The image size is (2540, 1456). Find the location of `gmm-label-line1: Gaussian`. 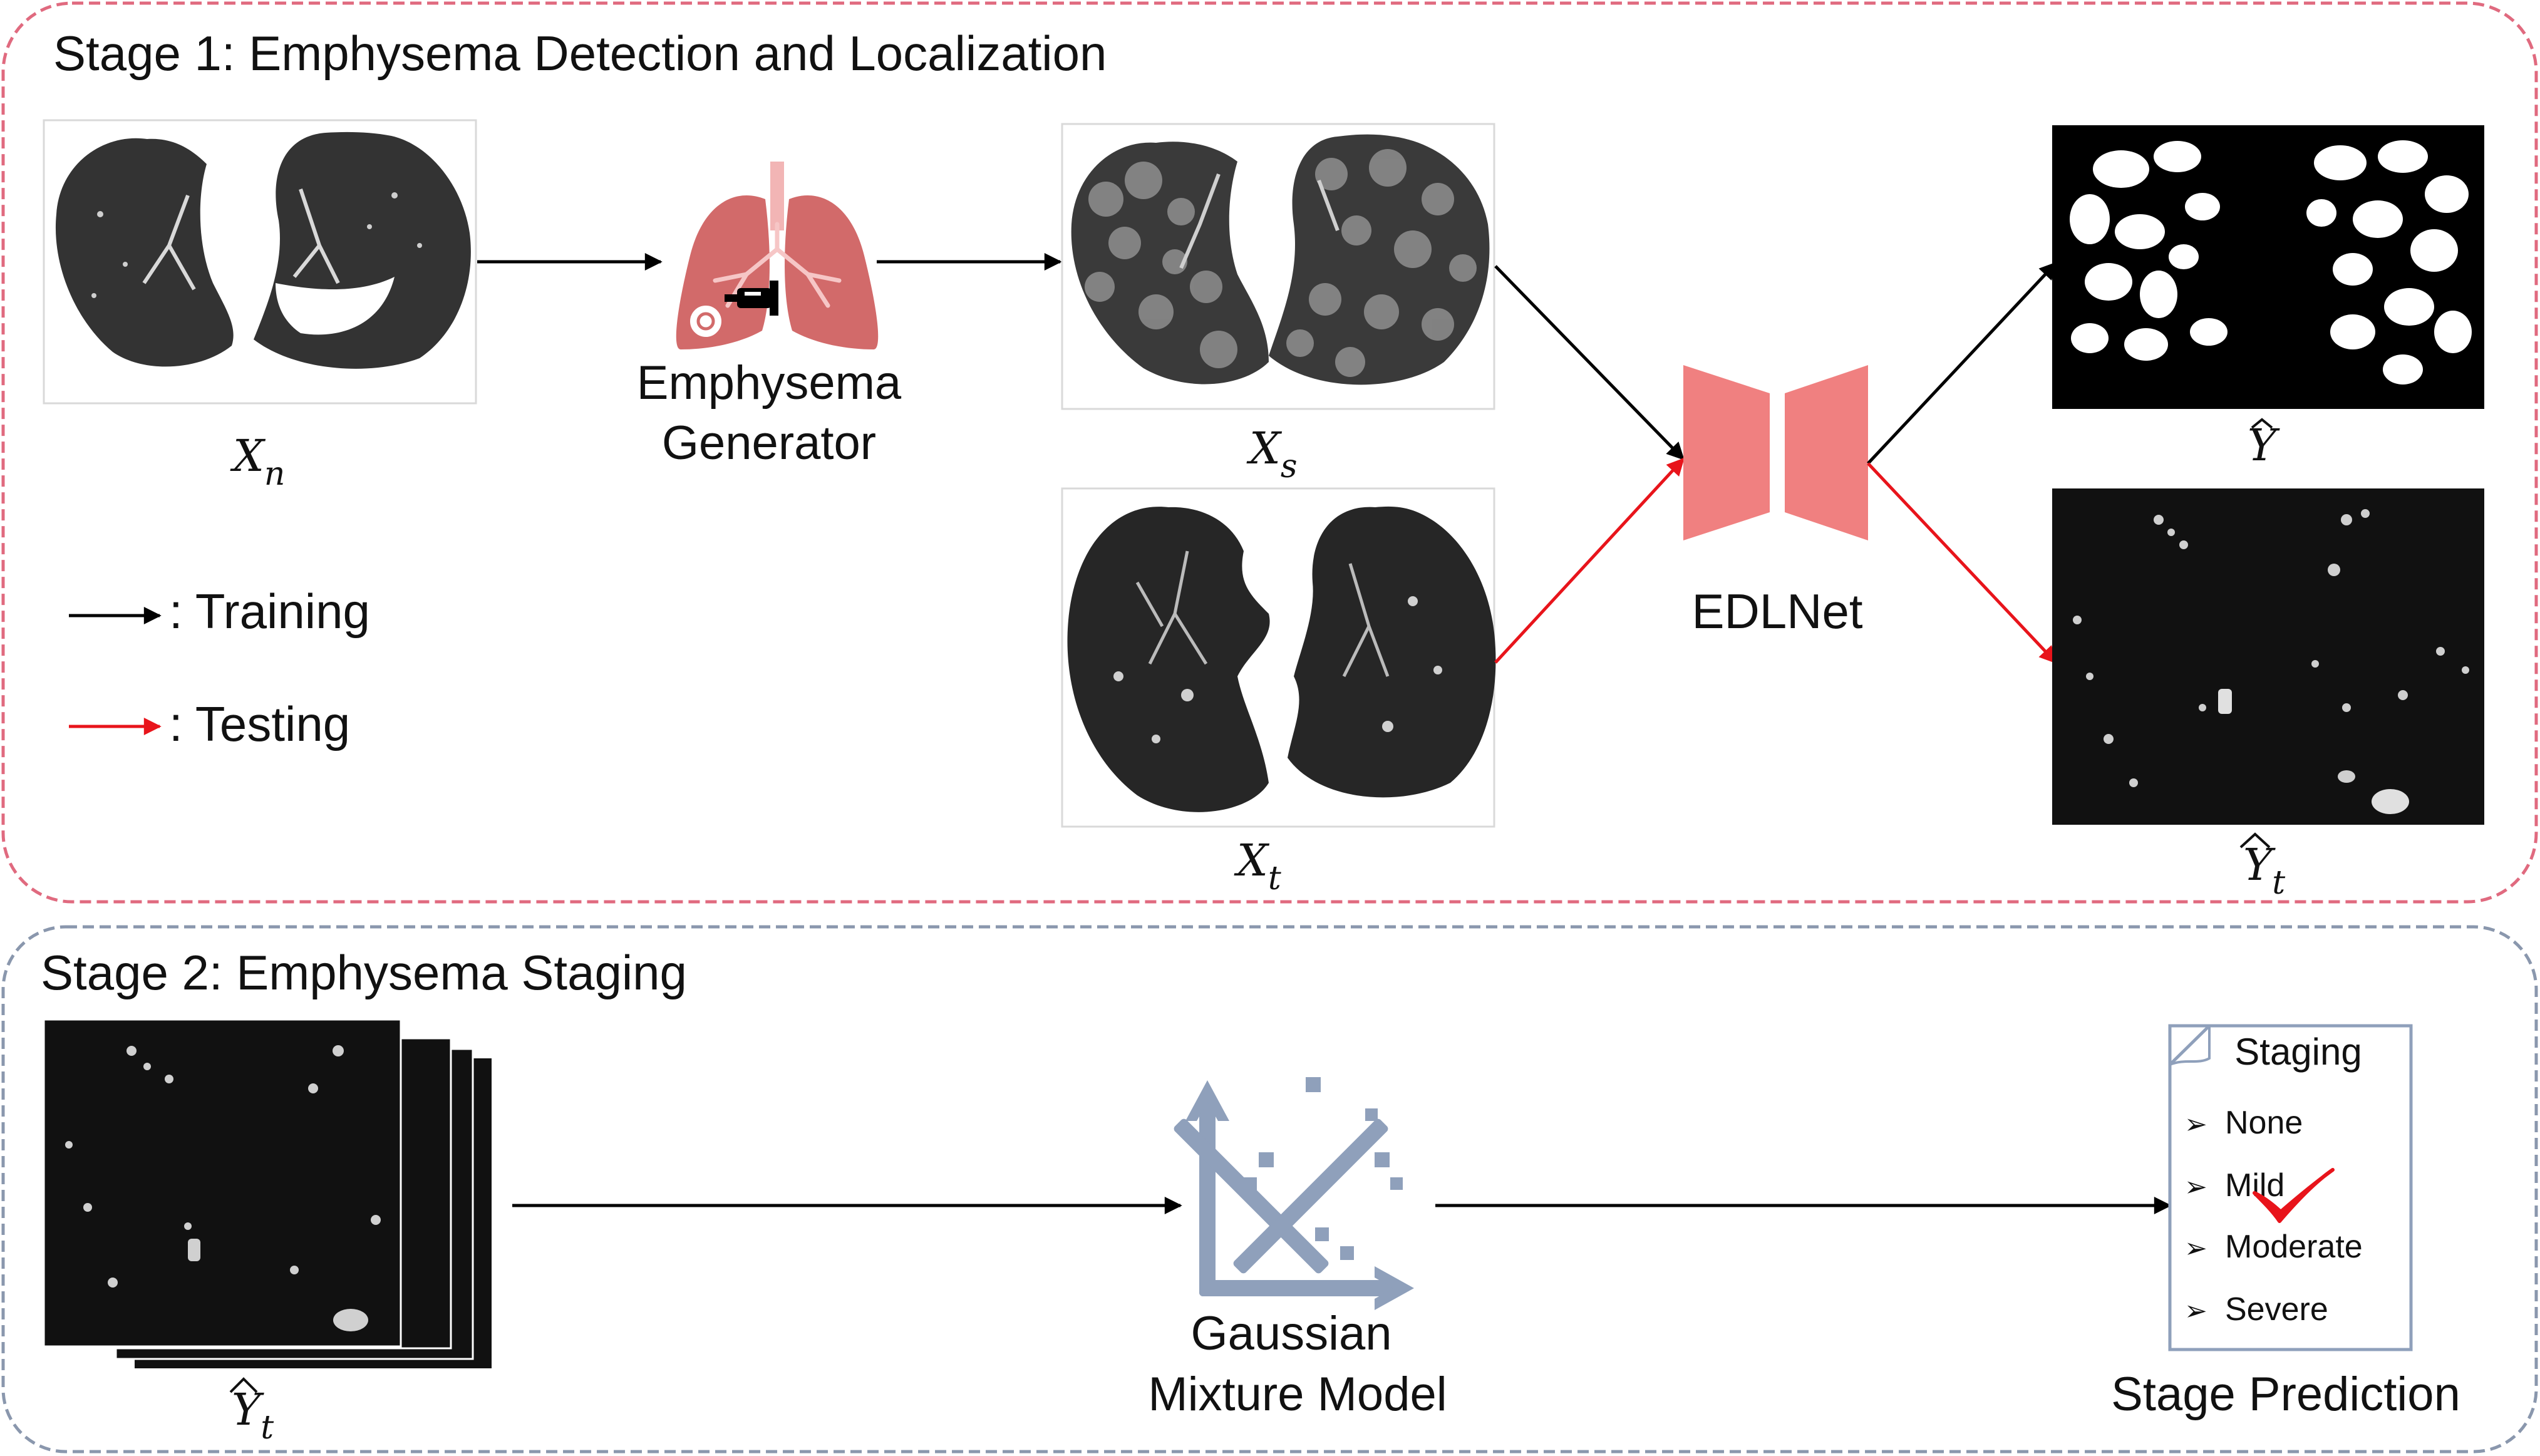

gmm-label-line1: Gaussian is located at coordinates (1290, 1334).